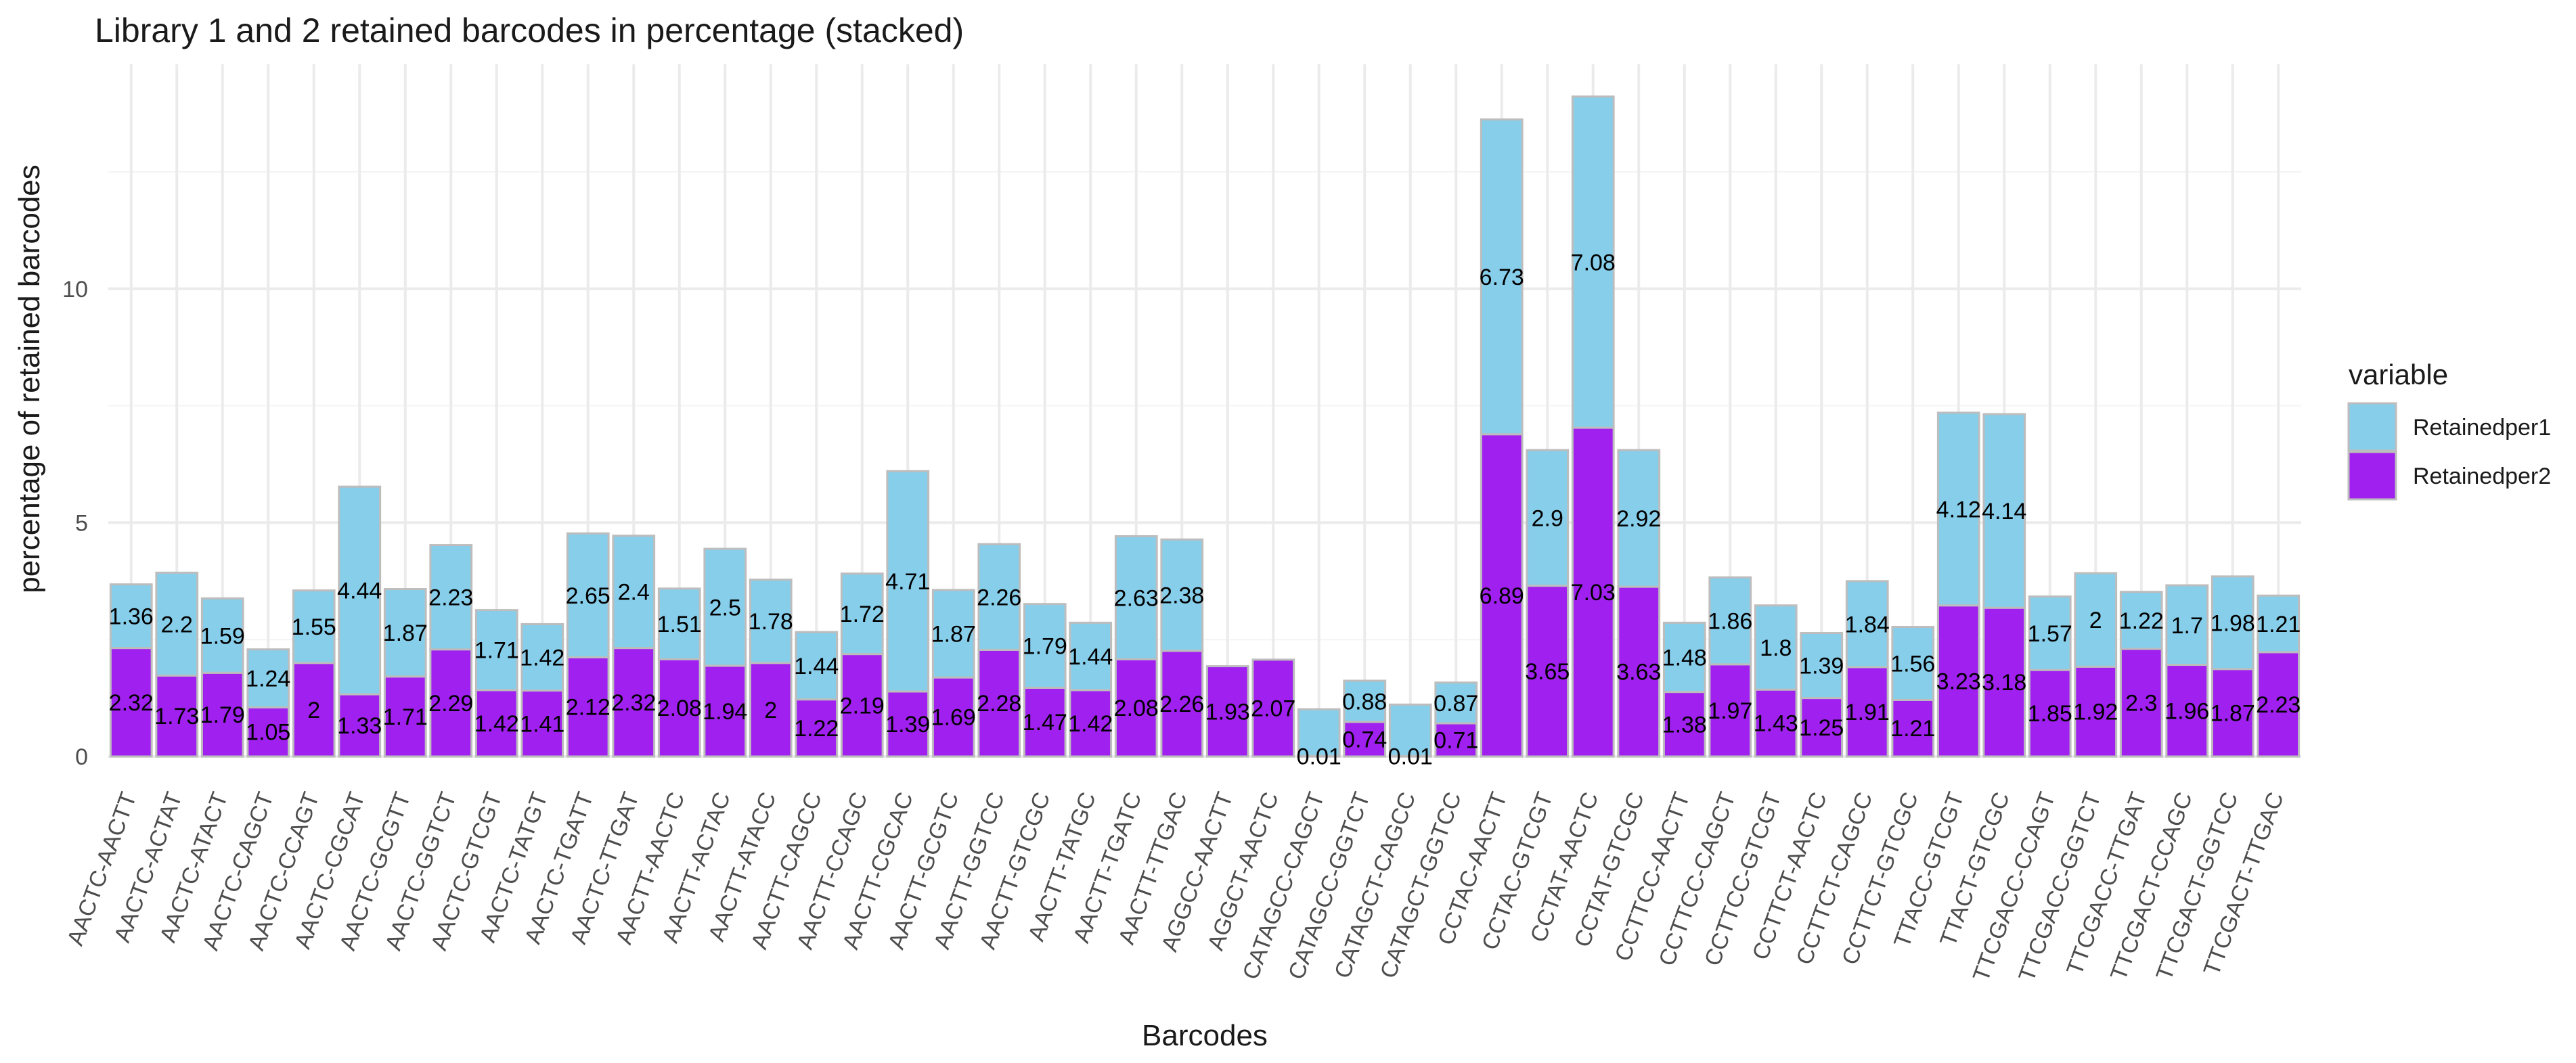  What do you see at coordinates (1456, 704) in the screenshot?
I see `data-label-retainedper1: 0.87` at bounding box center [1456, 704].